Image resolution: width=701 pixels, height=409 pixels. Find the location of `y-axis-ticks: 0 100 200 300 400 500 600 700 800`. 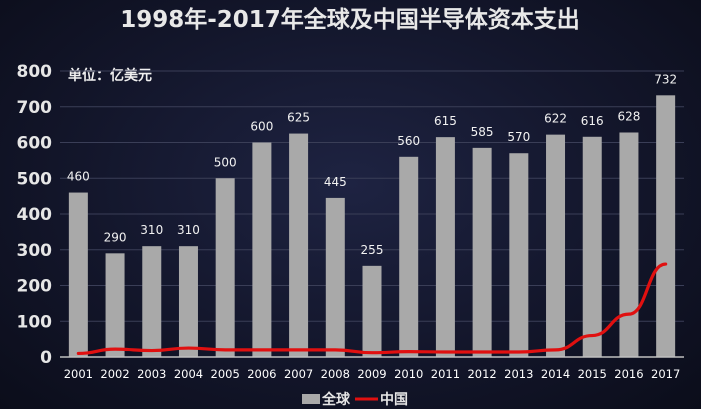

y-axis-ticks: 0 100 200 300 400 500 600 700 800 is located at coordinates (35, 215).